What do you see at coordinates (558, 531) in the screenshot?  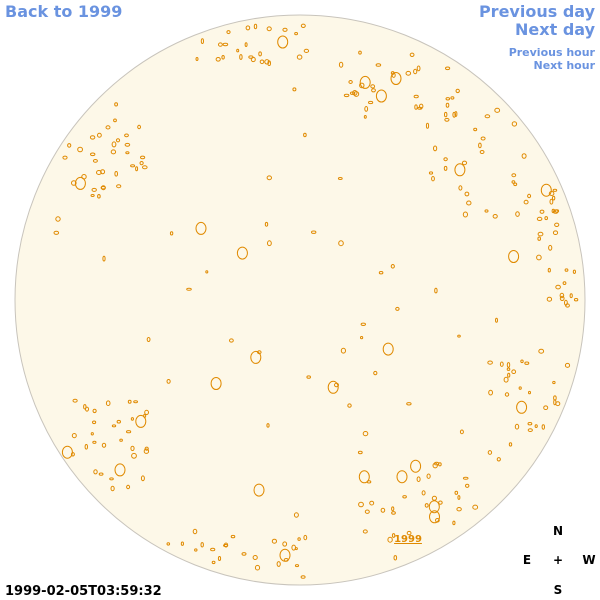 I see `compass-north: N` at bounding box center [558, 531].